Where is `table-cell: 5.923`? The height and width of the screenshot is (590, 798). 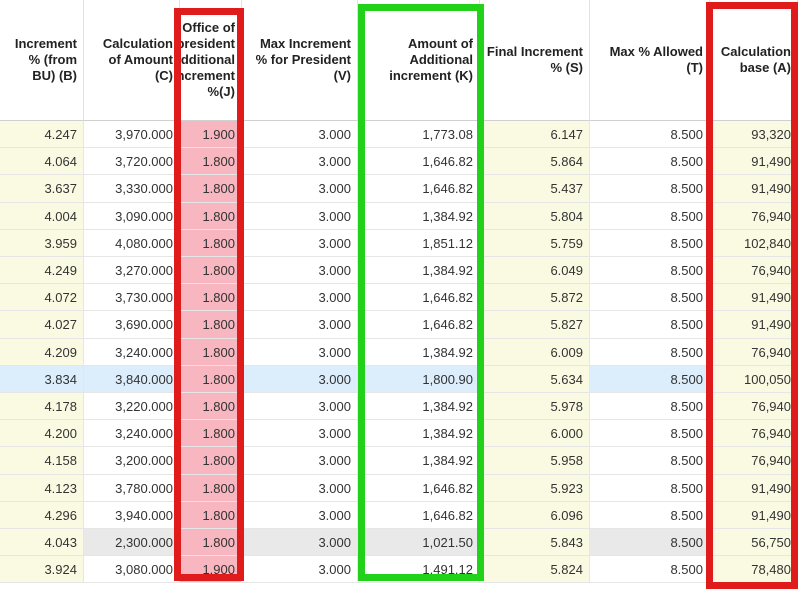 table-cell: 5.923 is located at coordinates (535, 488).